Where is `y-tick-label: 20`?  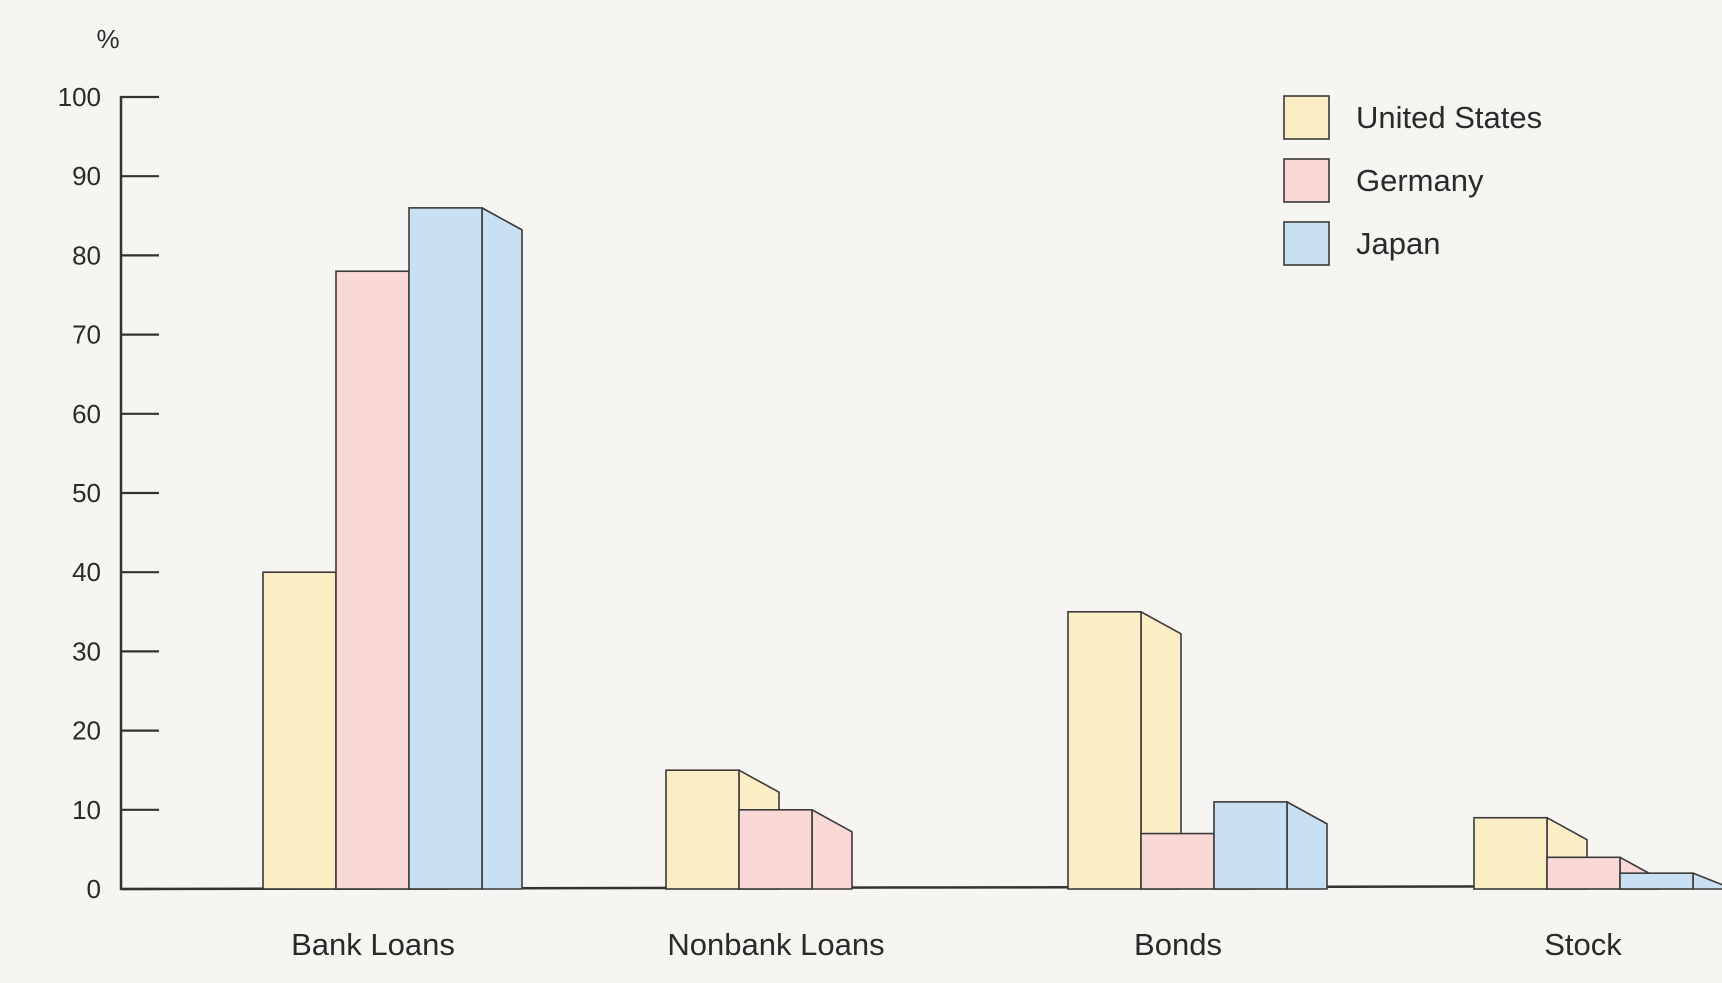
y-tick-label: 20 is located at coordinates (86, 731).